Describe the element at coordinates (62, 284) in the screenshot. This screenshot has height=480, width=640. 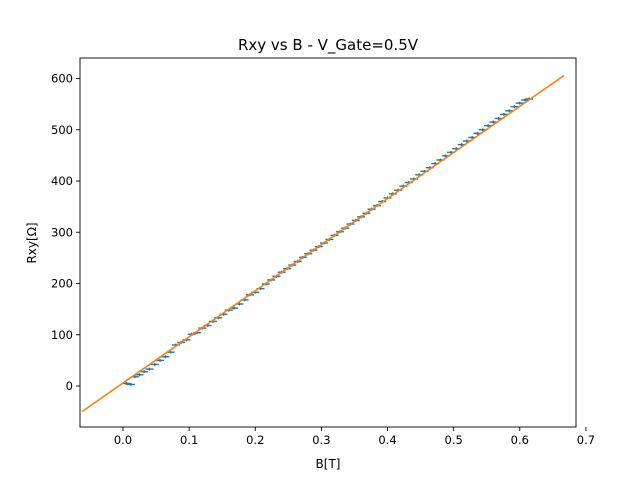
I see `y-tick-label: 200` at that location.